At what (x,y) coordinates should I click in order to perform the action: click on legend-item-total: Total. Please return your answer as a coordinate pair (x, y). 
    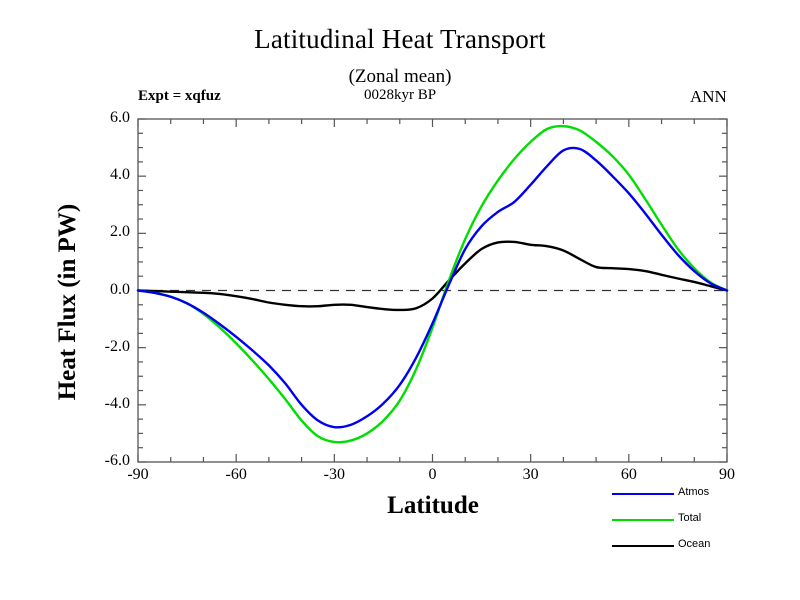
    Looking at the image, I should click on (699, 520).